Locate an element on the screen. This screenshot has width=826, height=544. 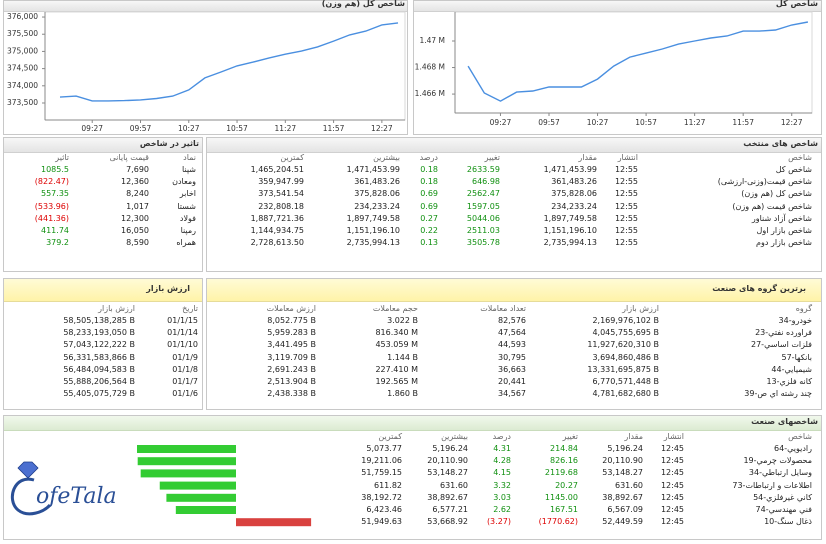
table-cell: 38,892.67 is located at coordinates (447, 497).